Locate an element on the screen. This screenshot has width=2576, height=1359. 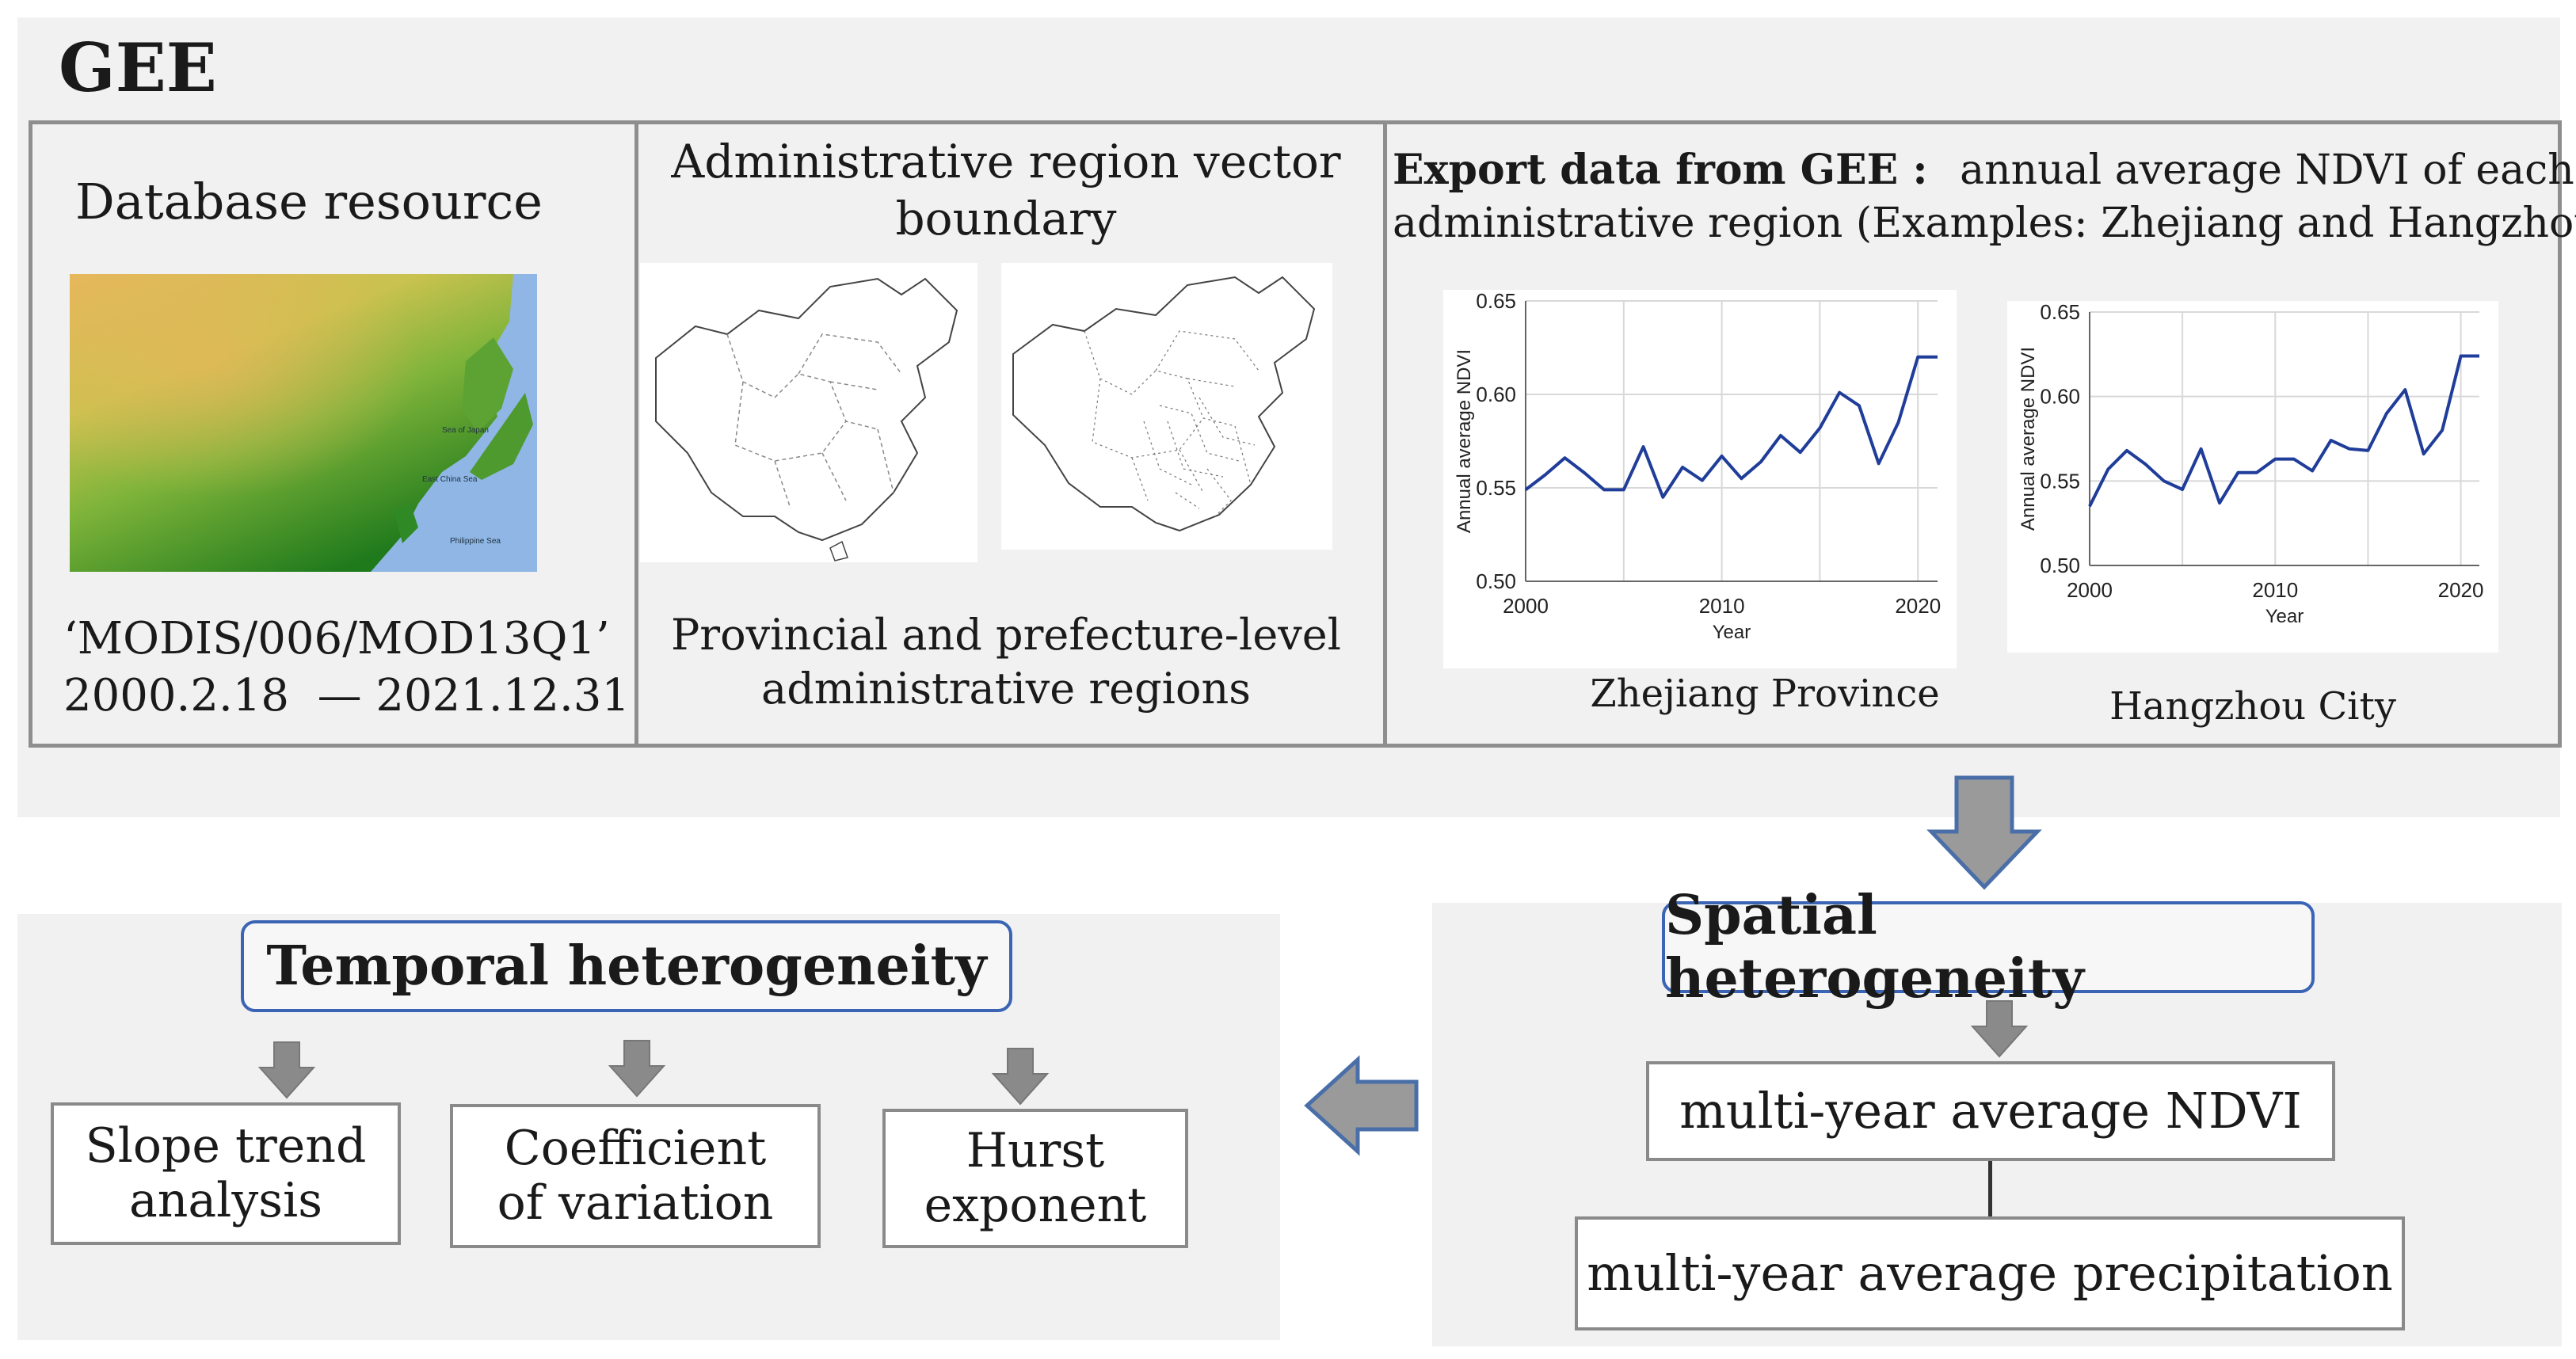
spatial-heterogeneity-title: Spatial heterogeneity is located at coordinates (1989, 948).